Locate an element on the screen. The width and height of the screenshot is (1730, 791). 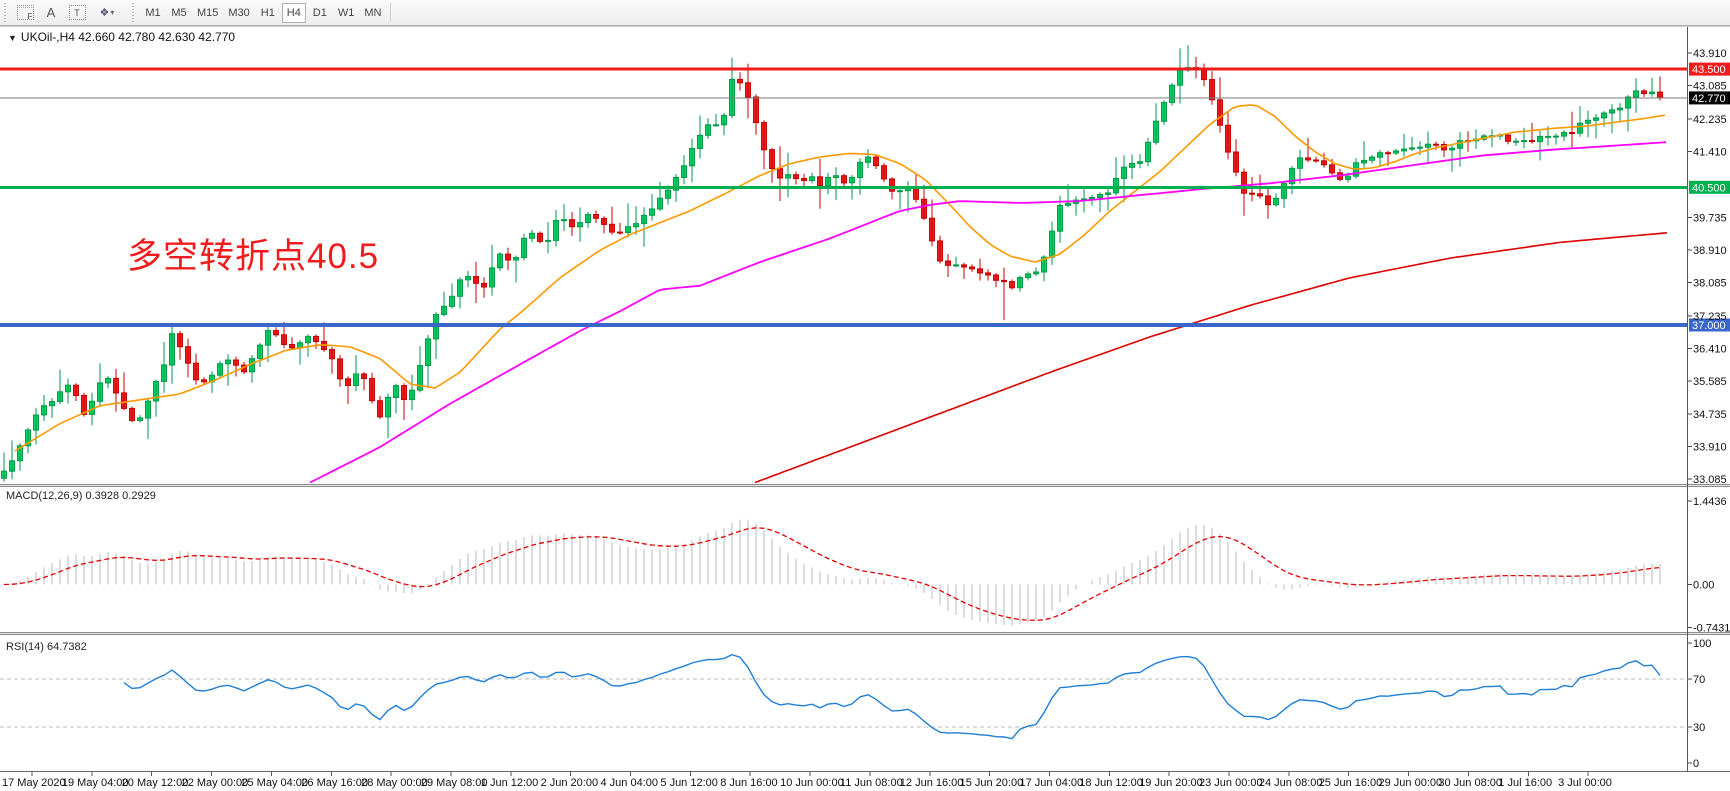
timeframe-h4-button: H4 is located at coordinates (293, 12).